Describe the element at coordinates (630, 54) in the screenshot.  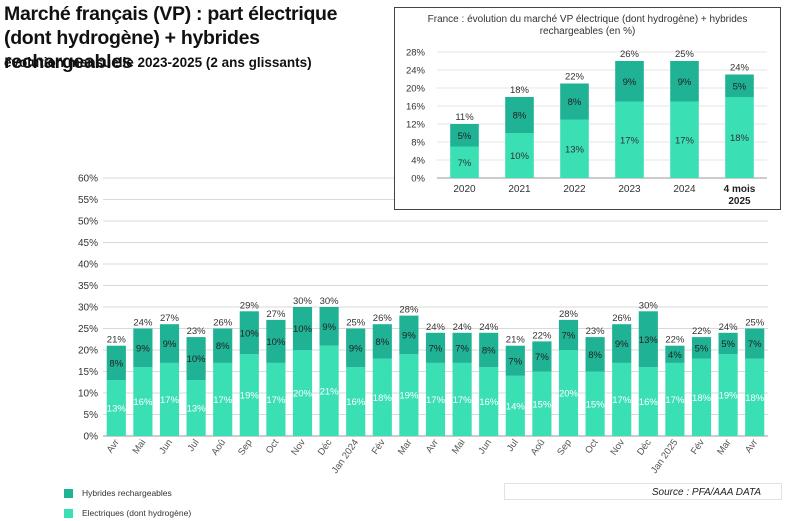
I see `inset-data-label-total: 26%` at that location.